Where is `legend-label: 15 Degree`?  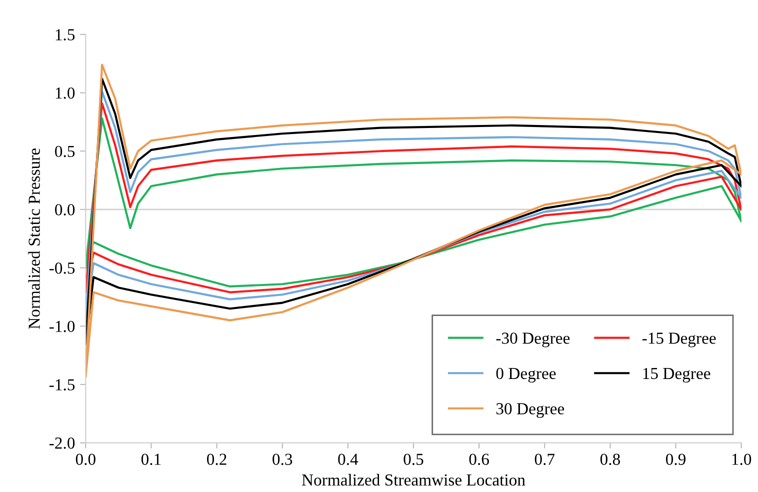 legend-label: 15 Degree is located at coordinates (676, 375).